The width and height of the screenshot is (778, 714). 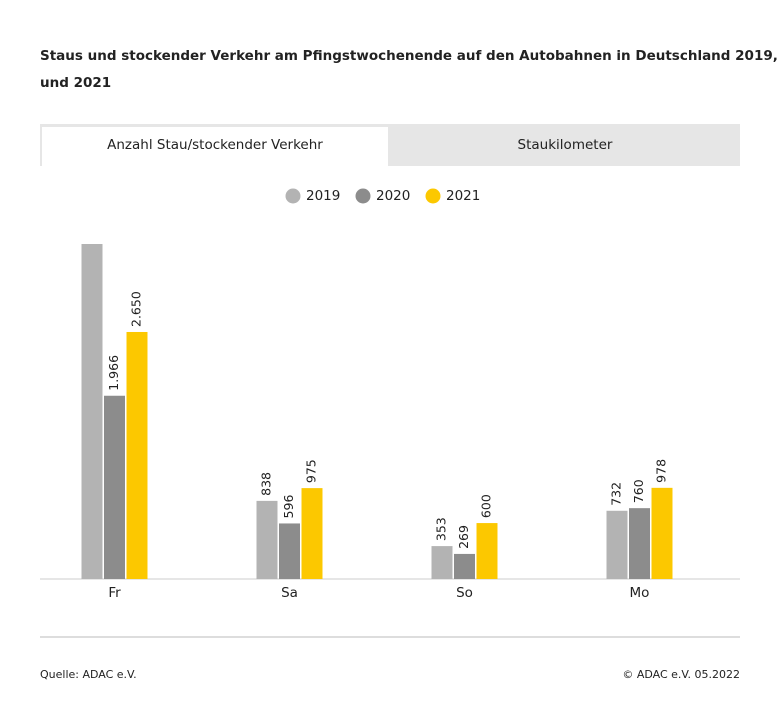 I want to click on title-line: und 2021, so click(x=75, y=83).